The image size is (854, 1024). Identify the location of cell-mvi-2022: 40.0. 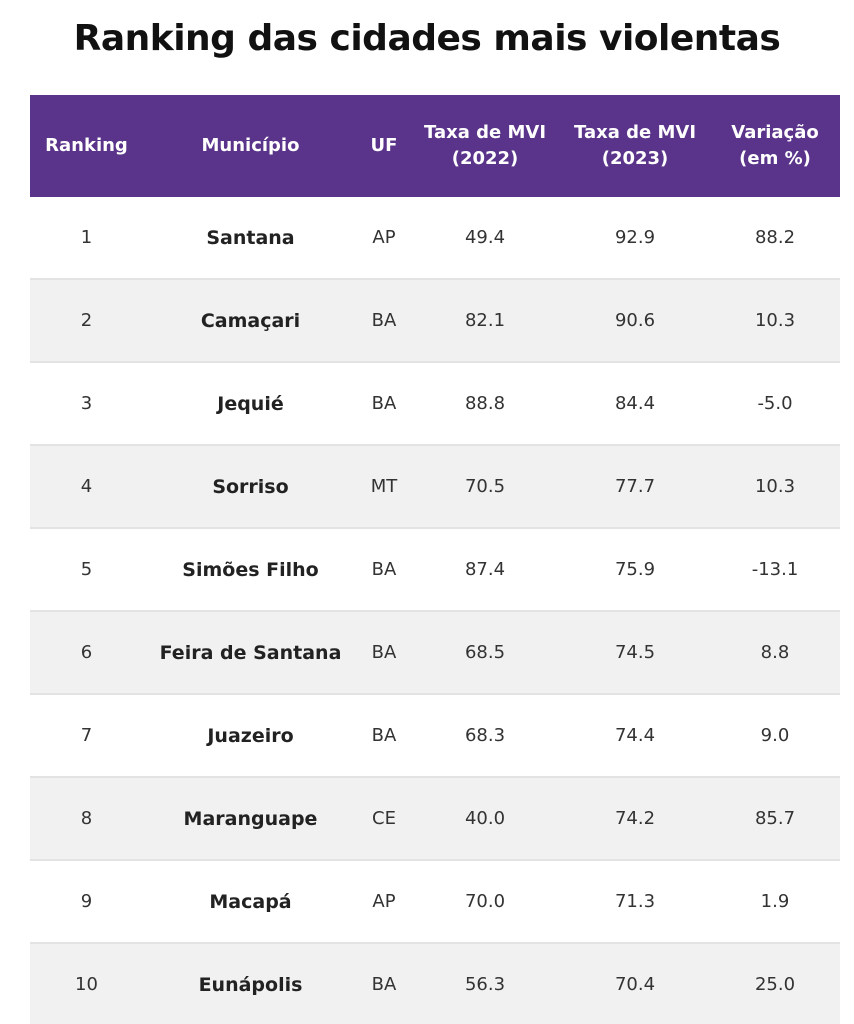
(485, 818).